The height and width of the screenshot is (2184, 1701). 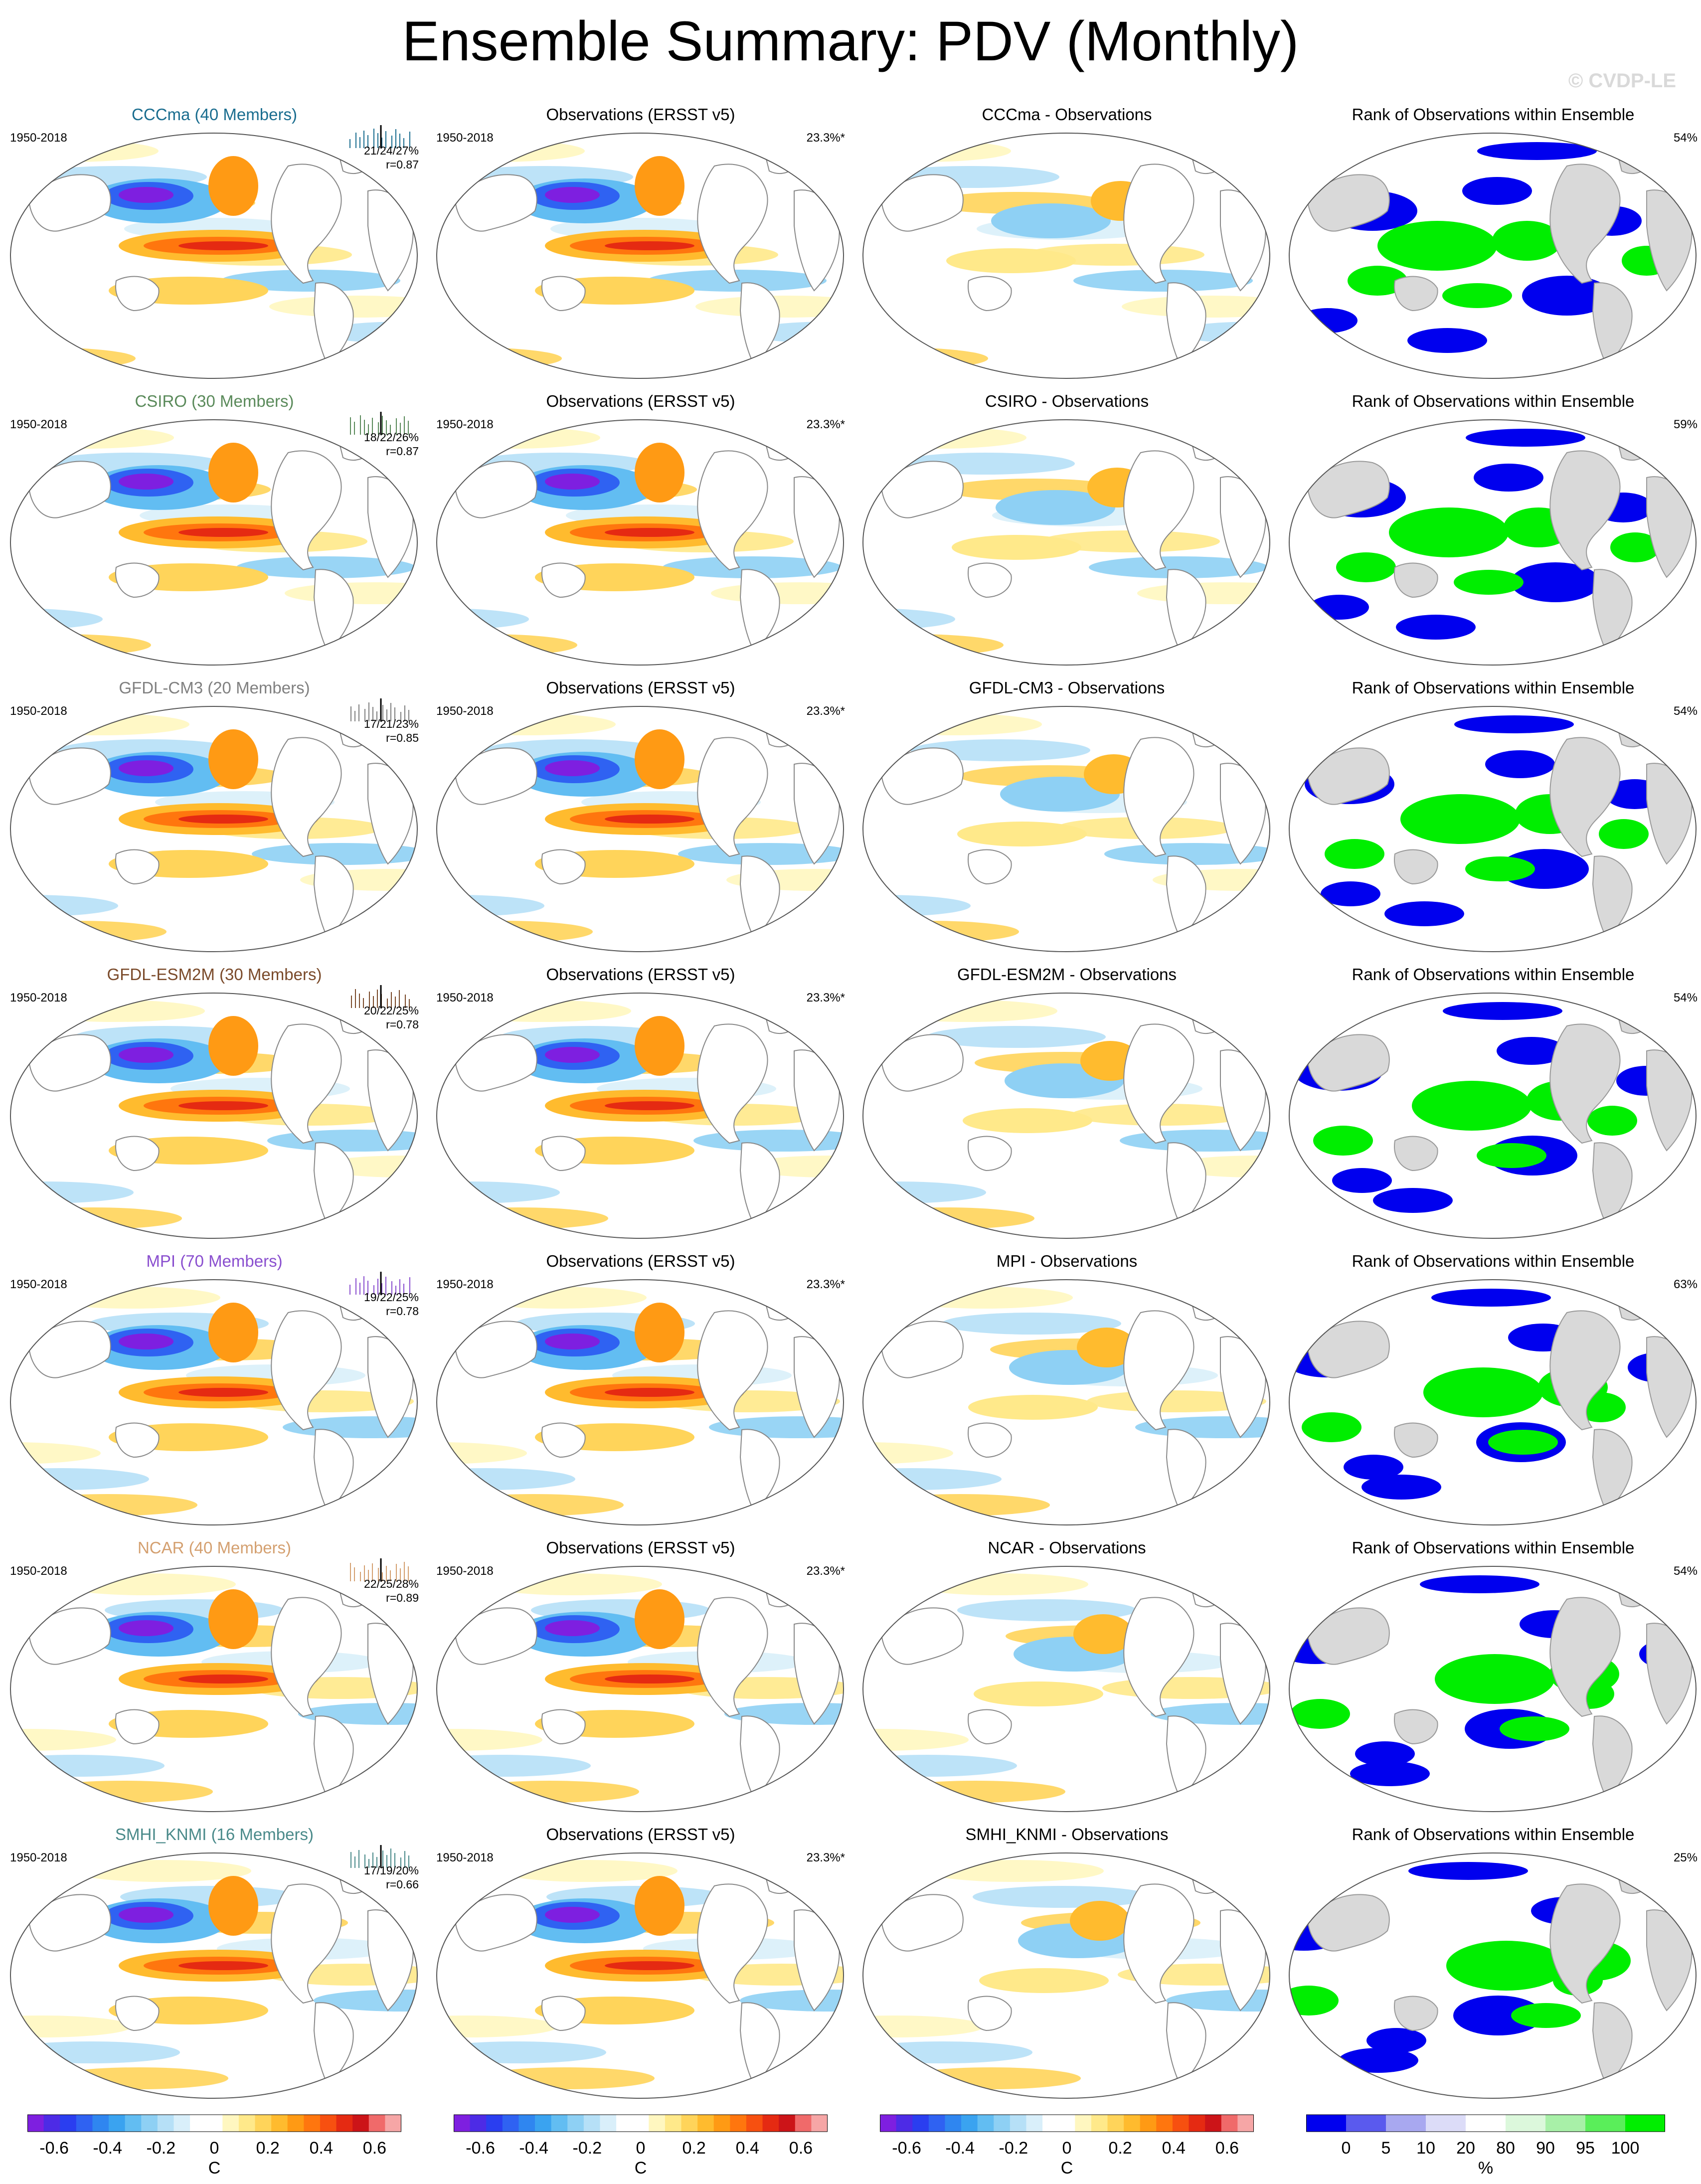 I want to click on panel-title: NCAR (40 Members), so click(x=214, y=1547).